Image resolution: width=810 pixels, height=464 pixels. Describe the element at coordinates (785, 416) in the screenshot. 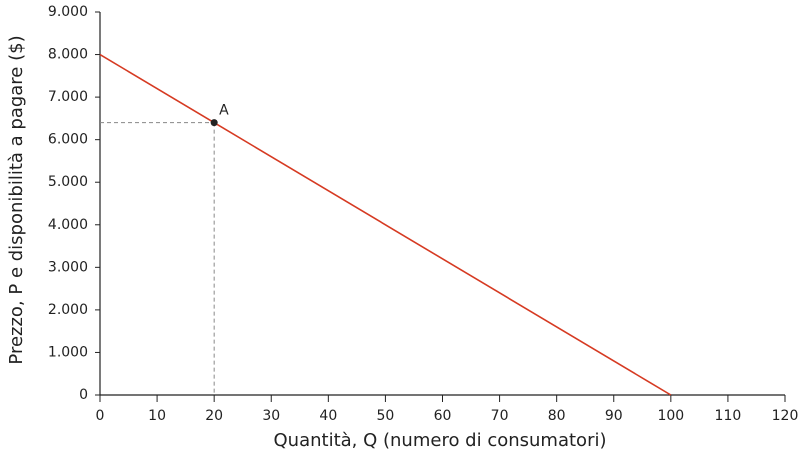

I see `x-tick-label: 120` at that location.